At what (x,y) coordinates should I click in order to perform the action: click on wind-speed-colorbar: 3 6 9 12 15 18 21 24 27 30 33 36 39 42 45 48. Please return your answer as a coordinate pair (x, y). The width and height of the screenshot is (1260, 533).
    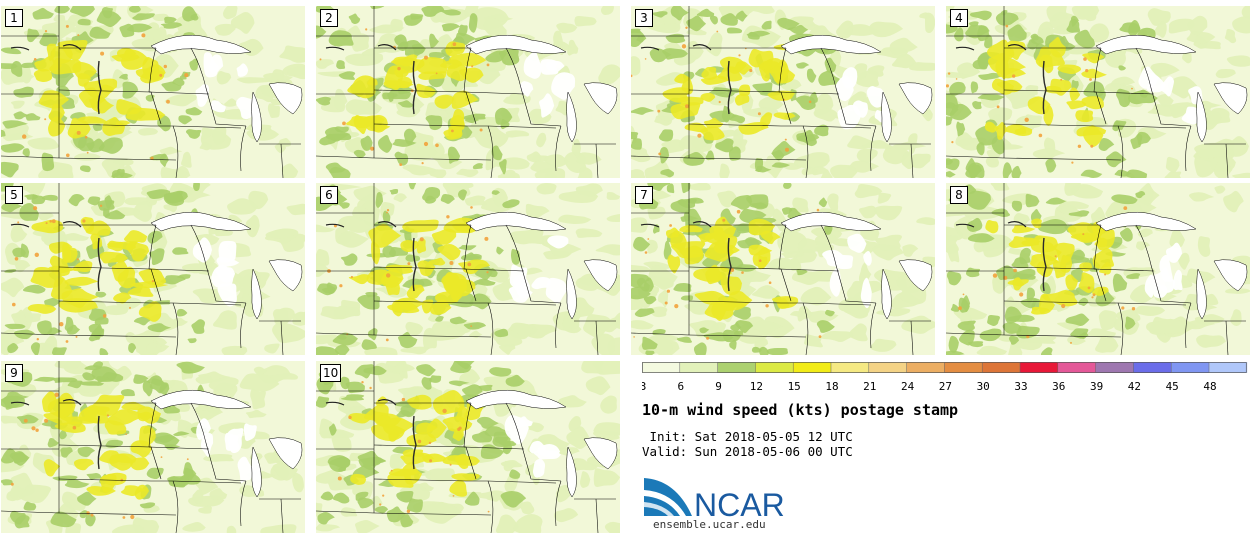
    Looking at the image, I should click on (945, 377).